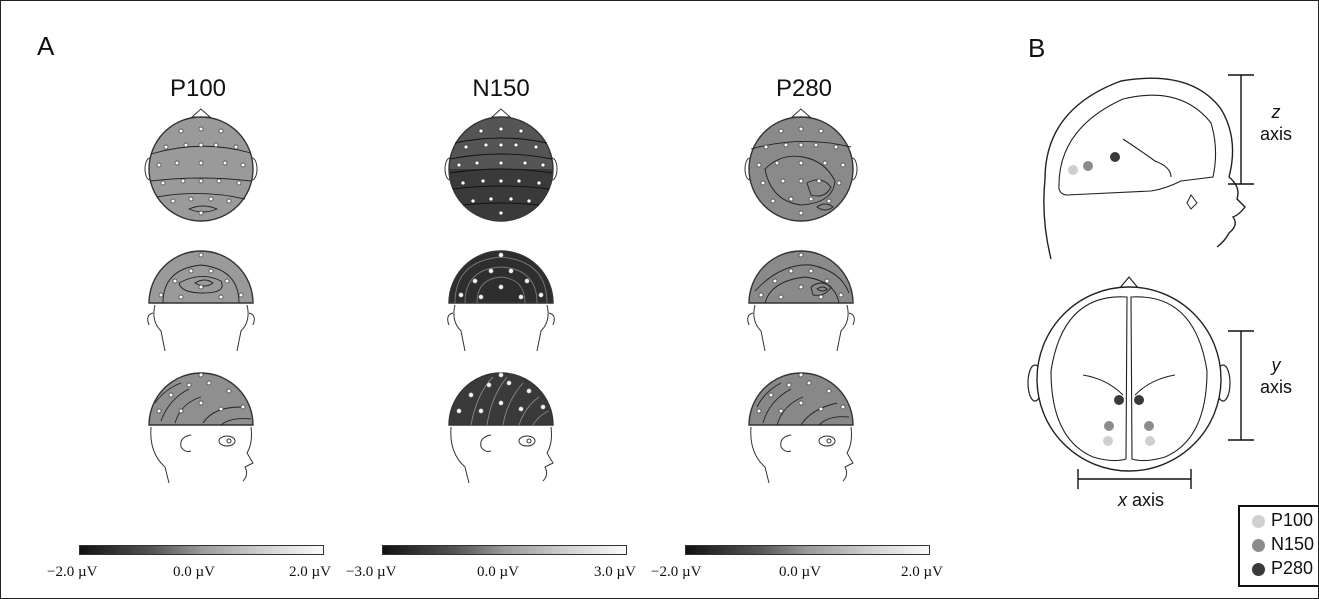  I want to click on column-title-n150: N150, so click(501, 88).